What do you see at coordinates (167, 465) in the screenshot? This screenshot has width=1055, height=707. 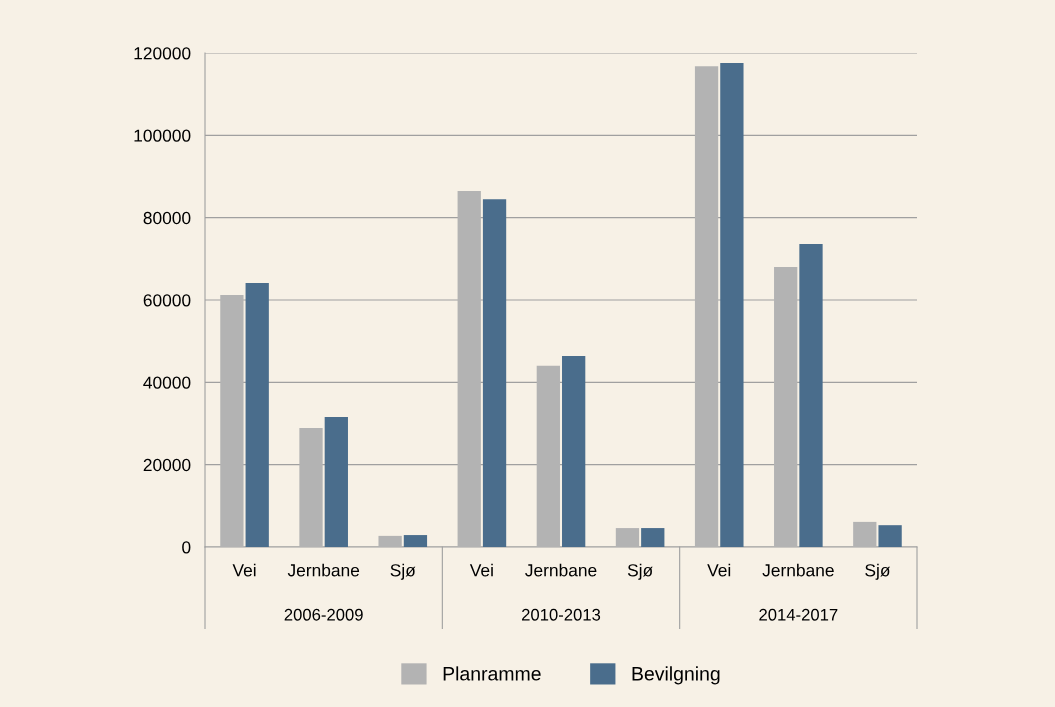 I see `y-tick-label: 20000` at bounding box center [167, 465].